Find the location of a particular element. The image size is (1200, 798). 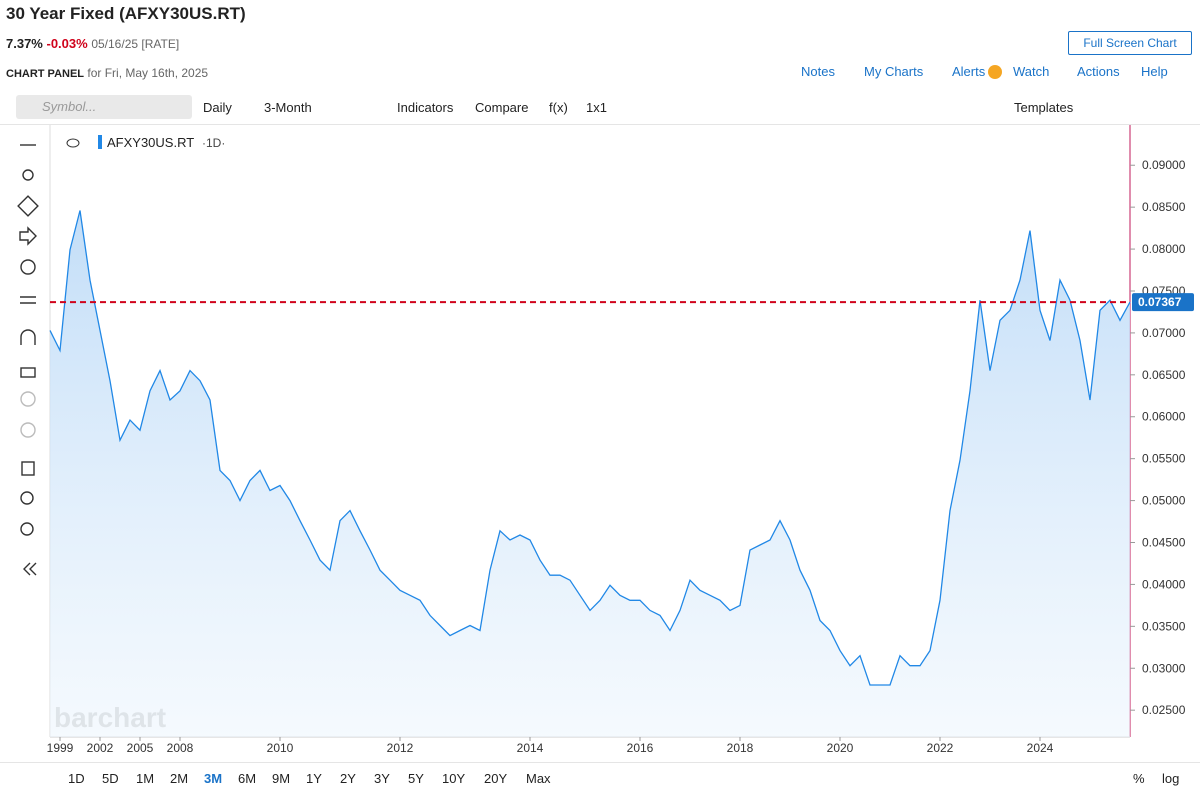

fx-button: f(x) is located at coordinates (558, 107).